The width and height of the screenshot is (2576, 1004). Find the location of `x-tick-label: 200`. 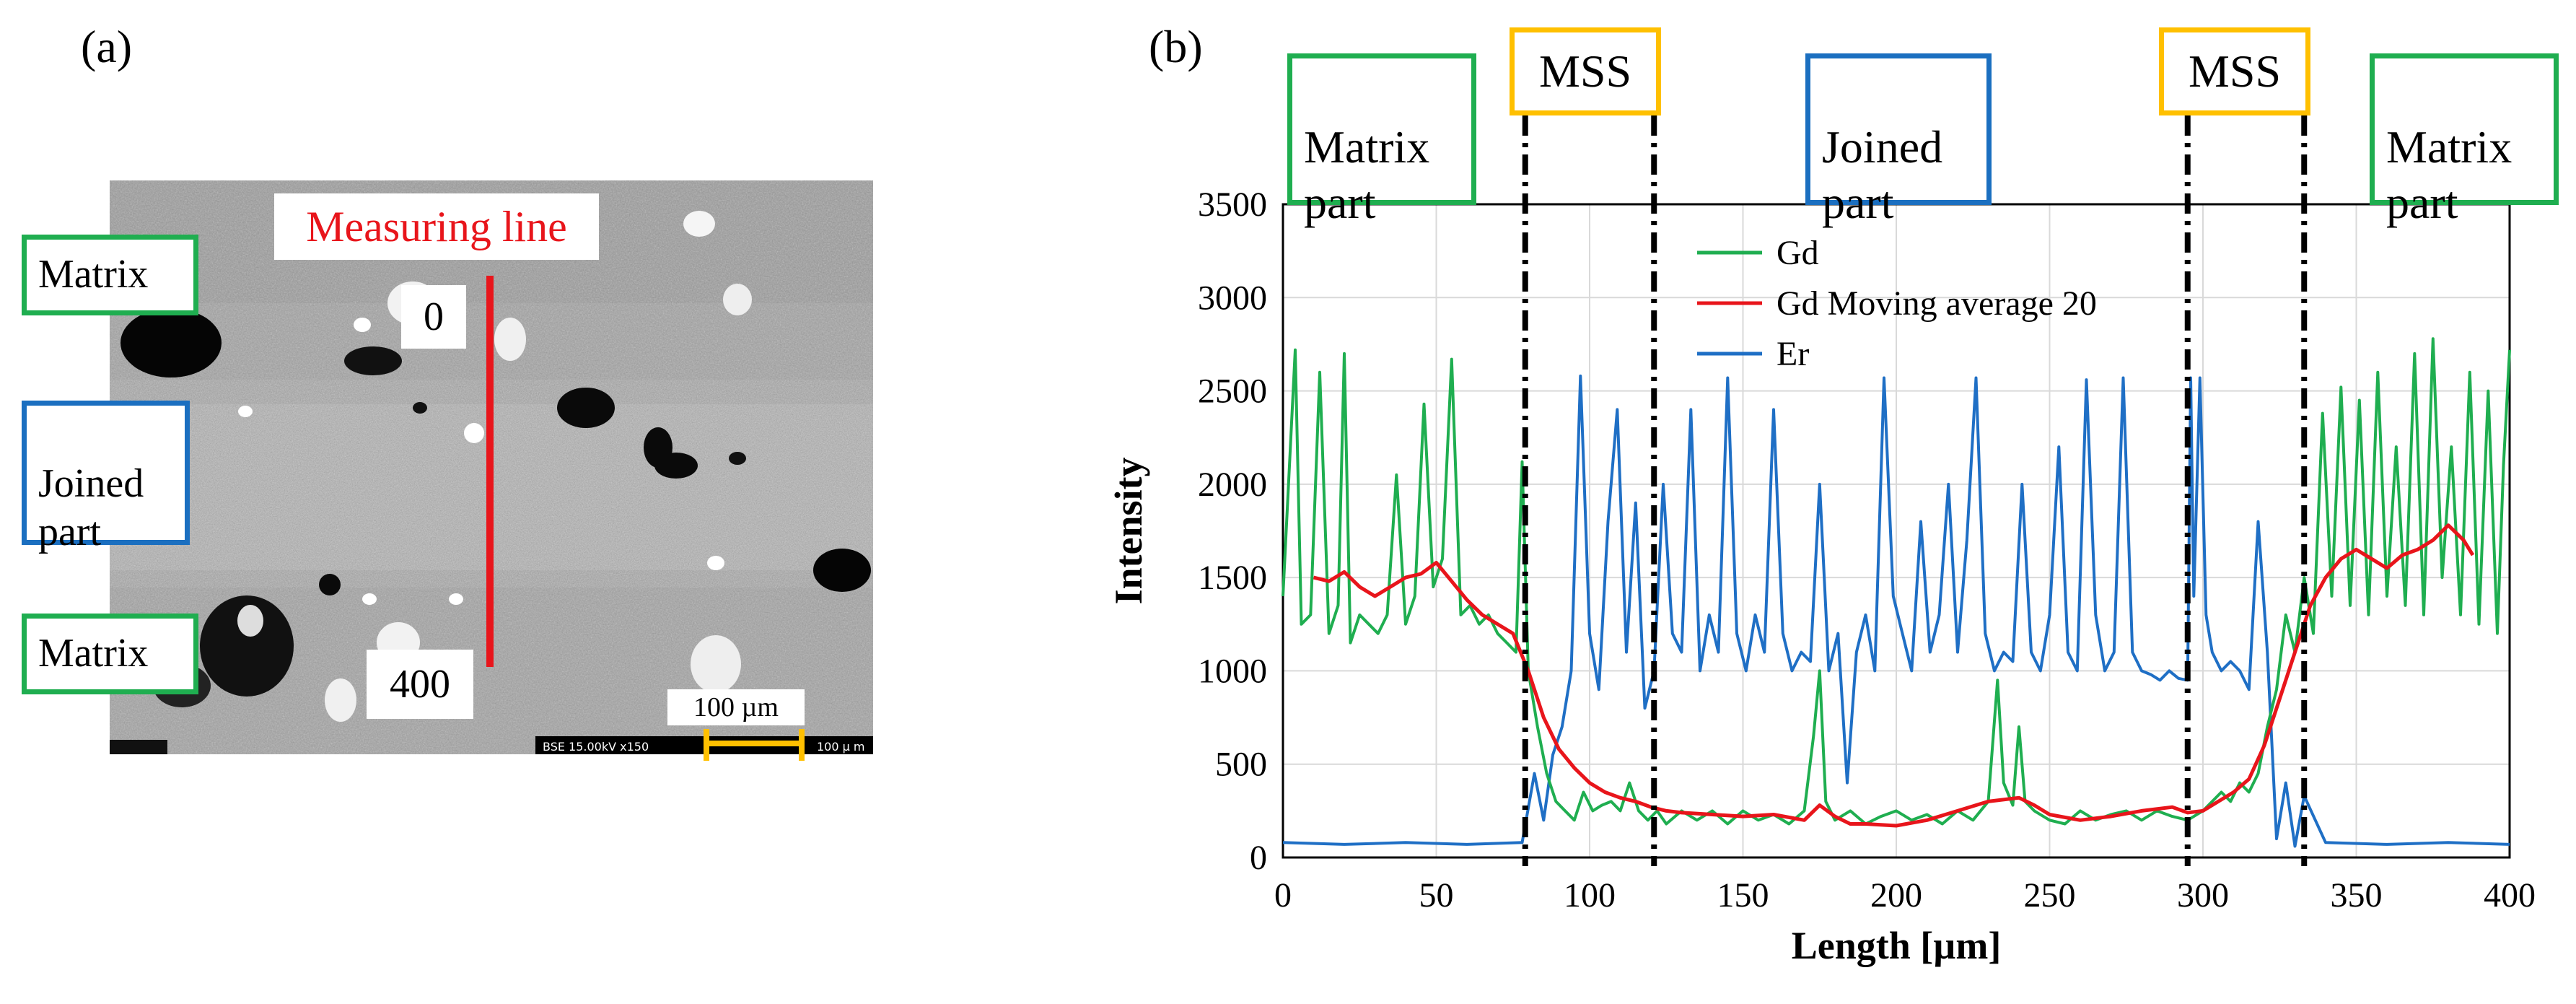

x-tick-label: 200 is located at coordinates (1896, 895).